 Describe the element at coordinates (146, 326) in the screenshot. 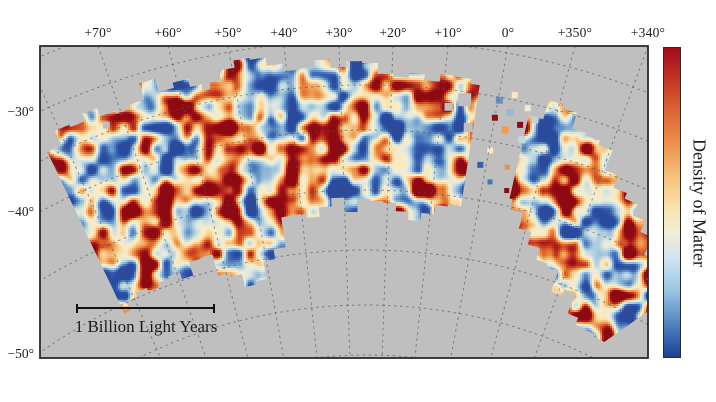

I see `scalebar-label: 1 Billion Light Years` at that location.